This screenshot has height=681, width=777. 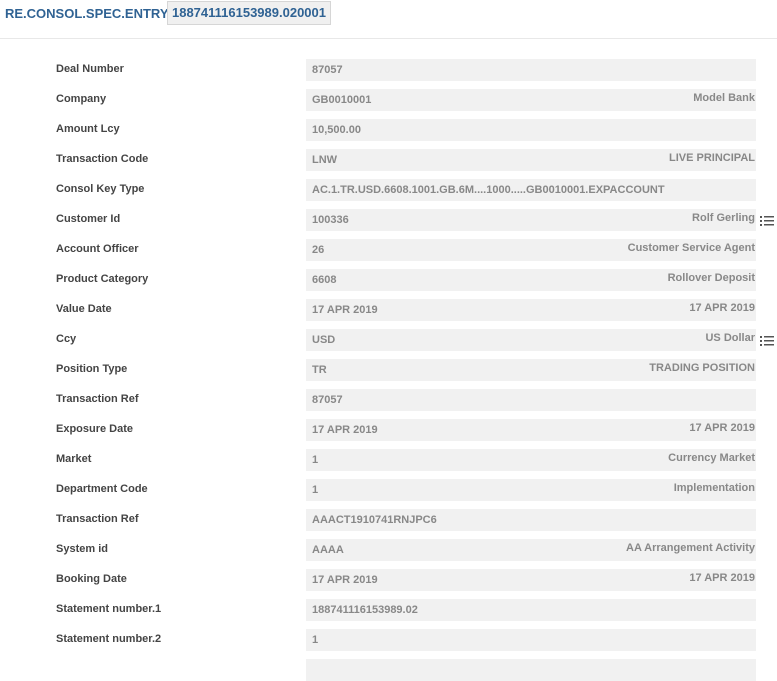 I want to click on field-value-box: 1 Currency Market, so click(x=531, y=460).